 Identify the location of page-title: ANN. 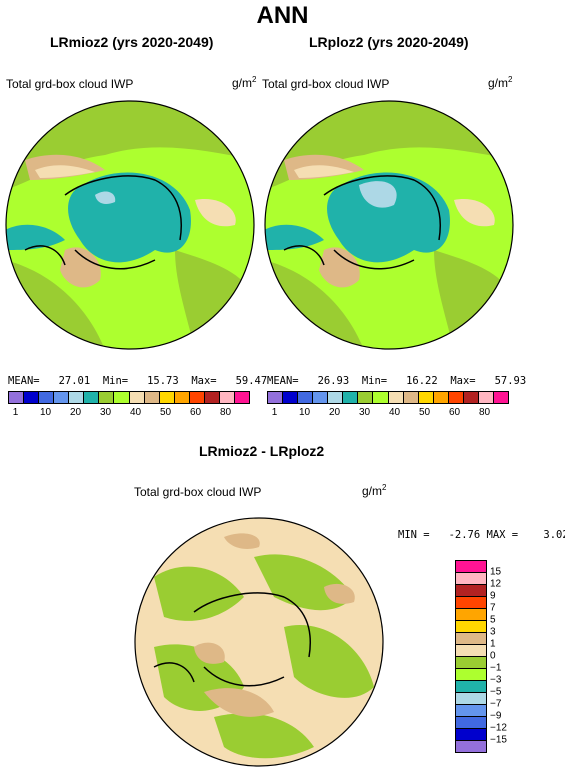
(282, 15).